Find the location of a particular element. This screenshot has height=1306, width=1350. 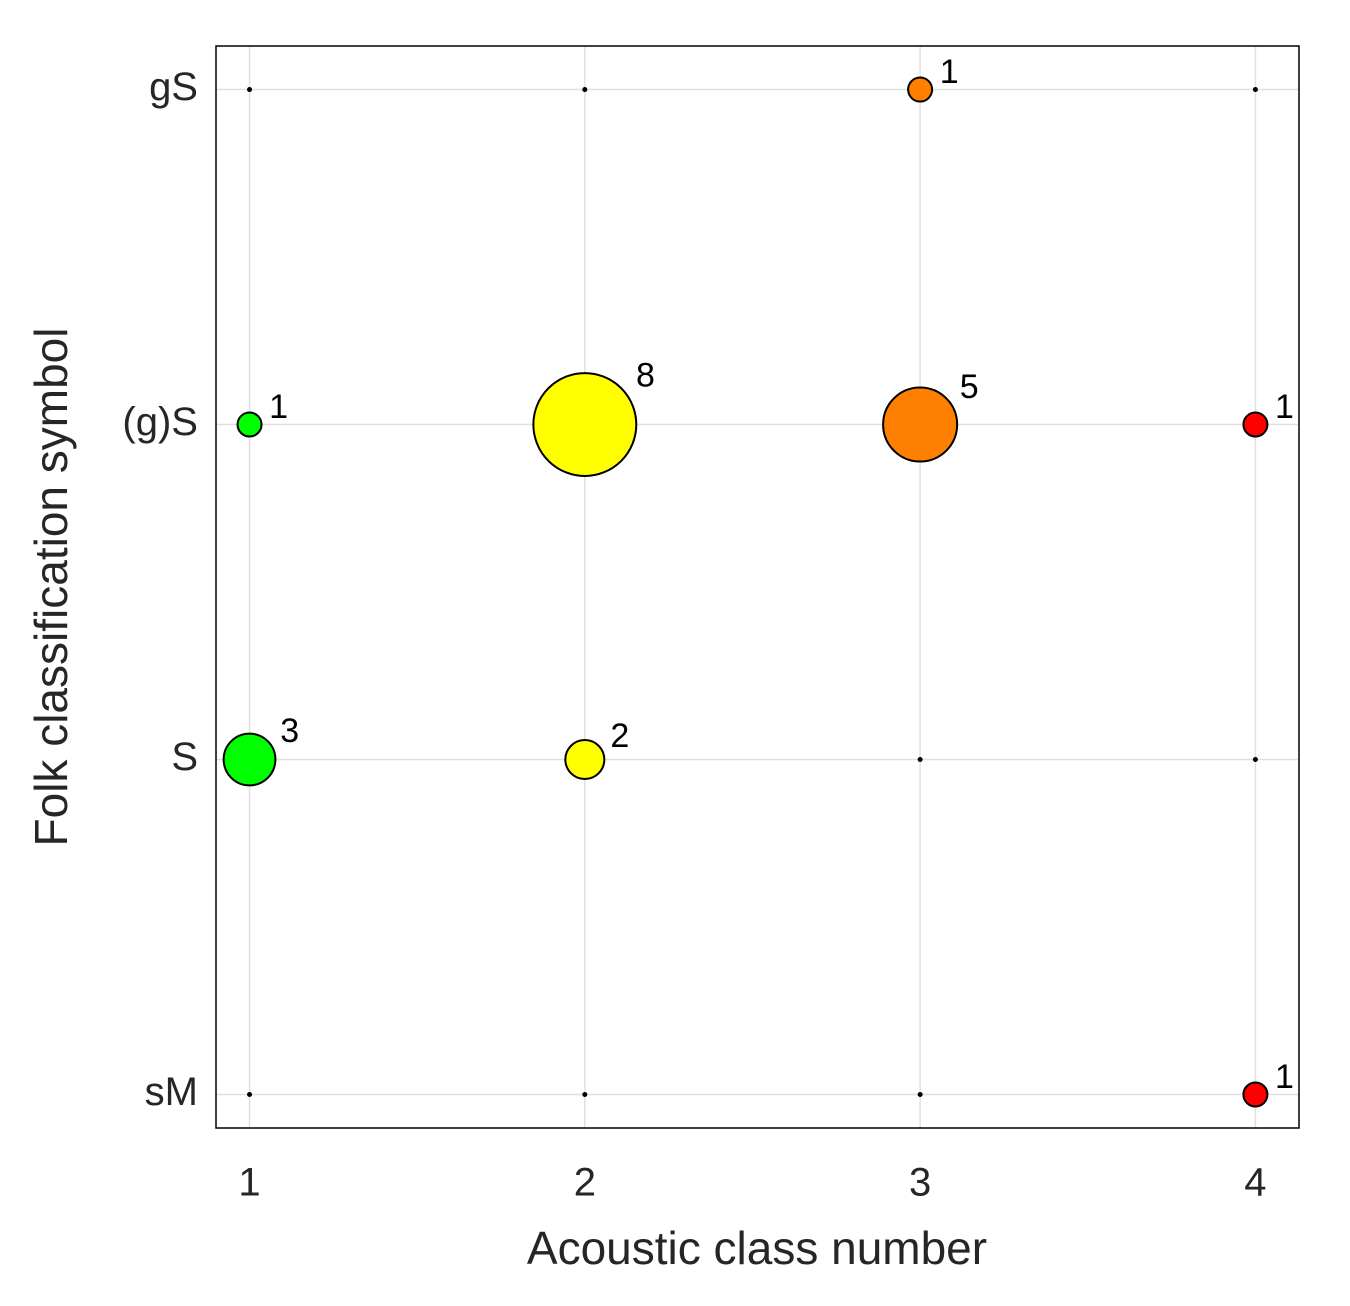

data-label: 3 is located at coordinates (289, 731).